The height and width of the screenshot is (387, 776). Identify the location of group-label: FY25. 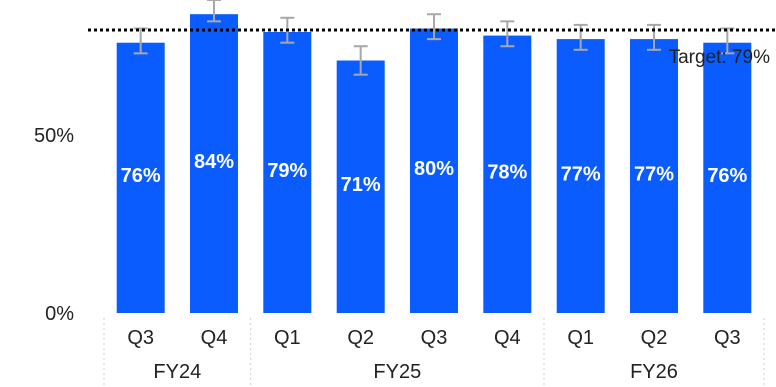
(397, 372).